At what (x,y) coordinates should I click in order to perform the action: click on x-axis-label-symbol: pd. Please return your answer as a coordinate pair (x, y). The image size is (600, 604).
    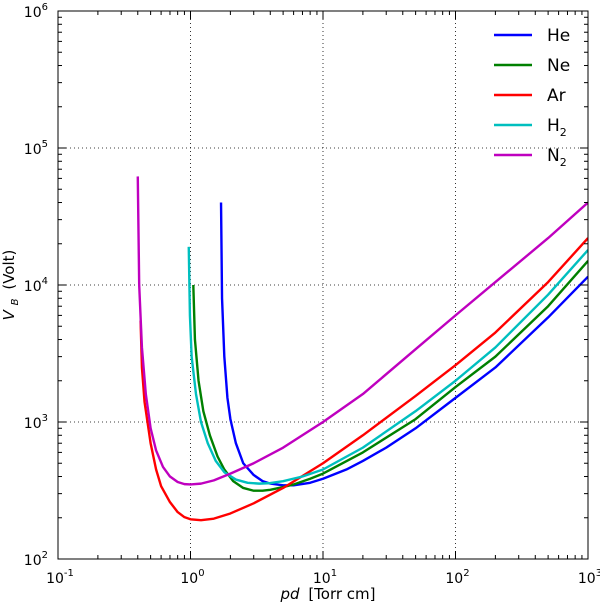
    Looking at the image, I should click on (289, 594).